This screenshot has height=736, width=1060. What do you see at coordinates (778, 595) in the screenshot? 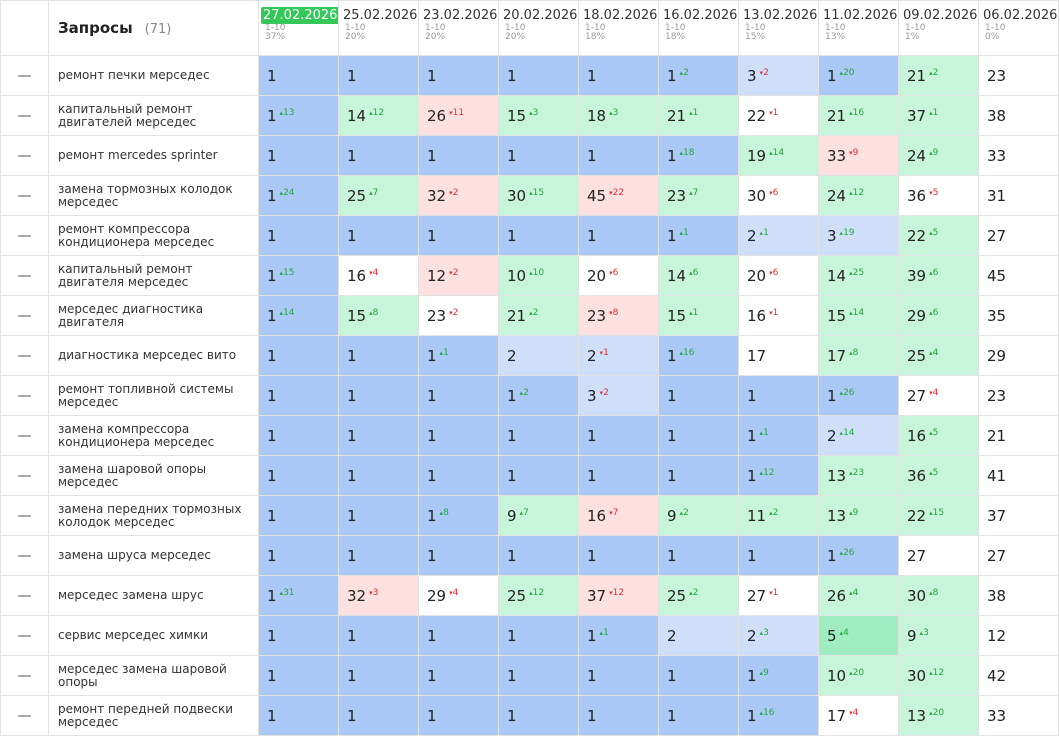
I see `position-cell: 271` at bounding box center [778, 595].